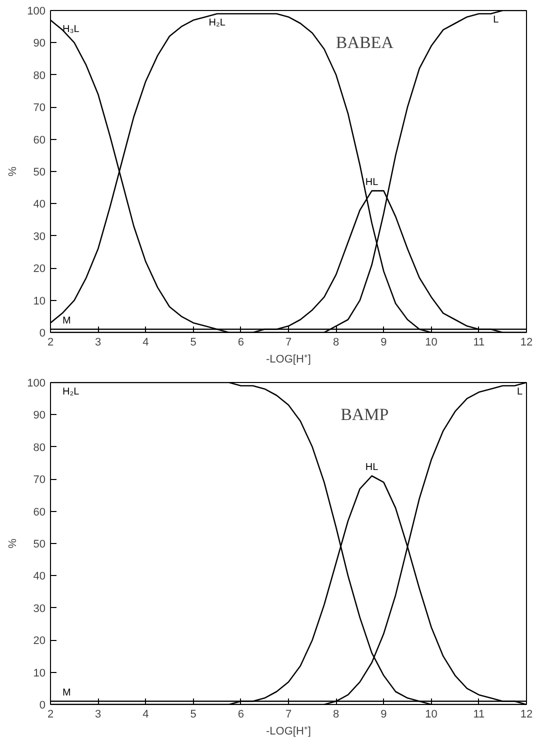  What do you see at coordinates (364, 414) in the screenshot?
I see `text: BAMP` at bounding box center [364, 414].